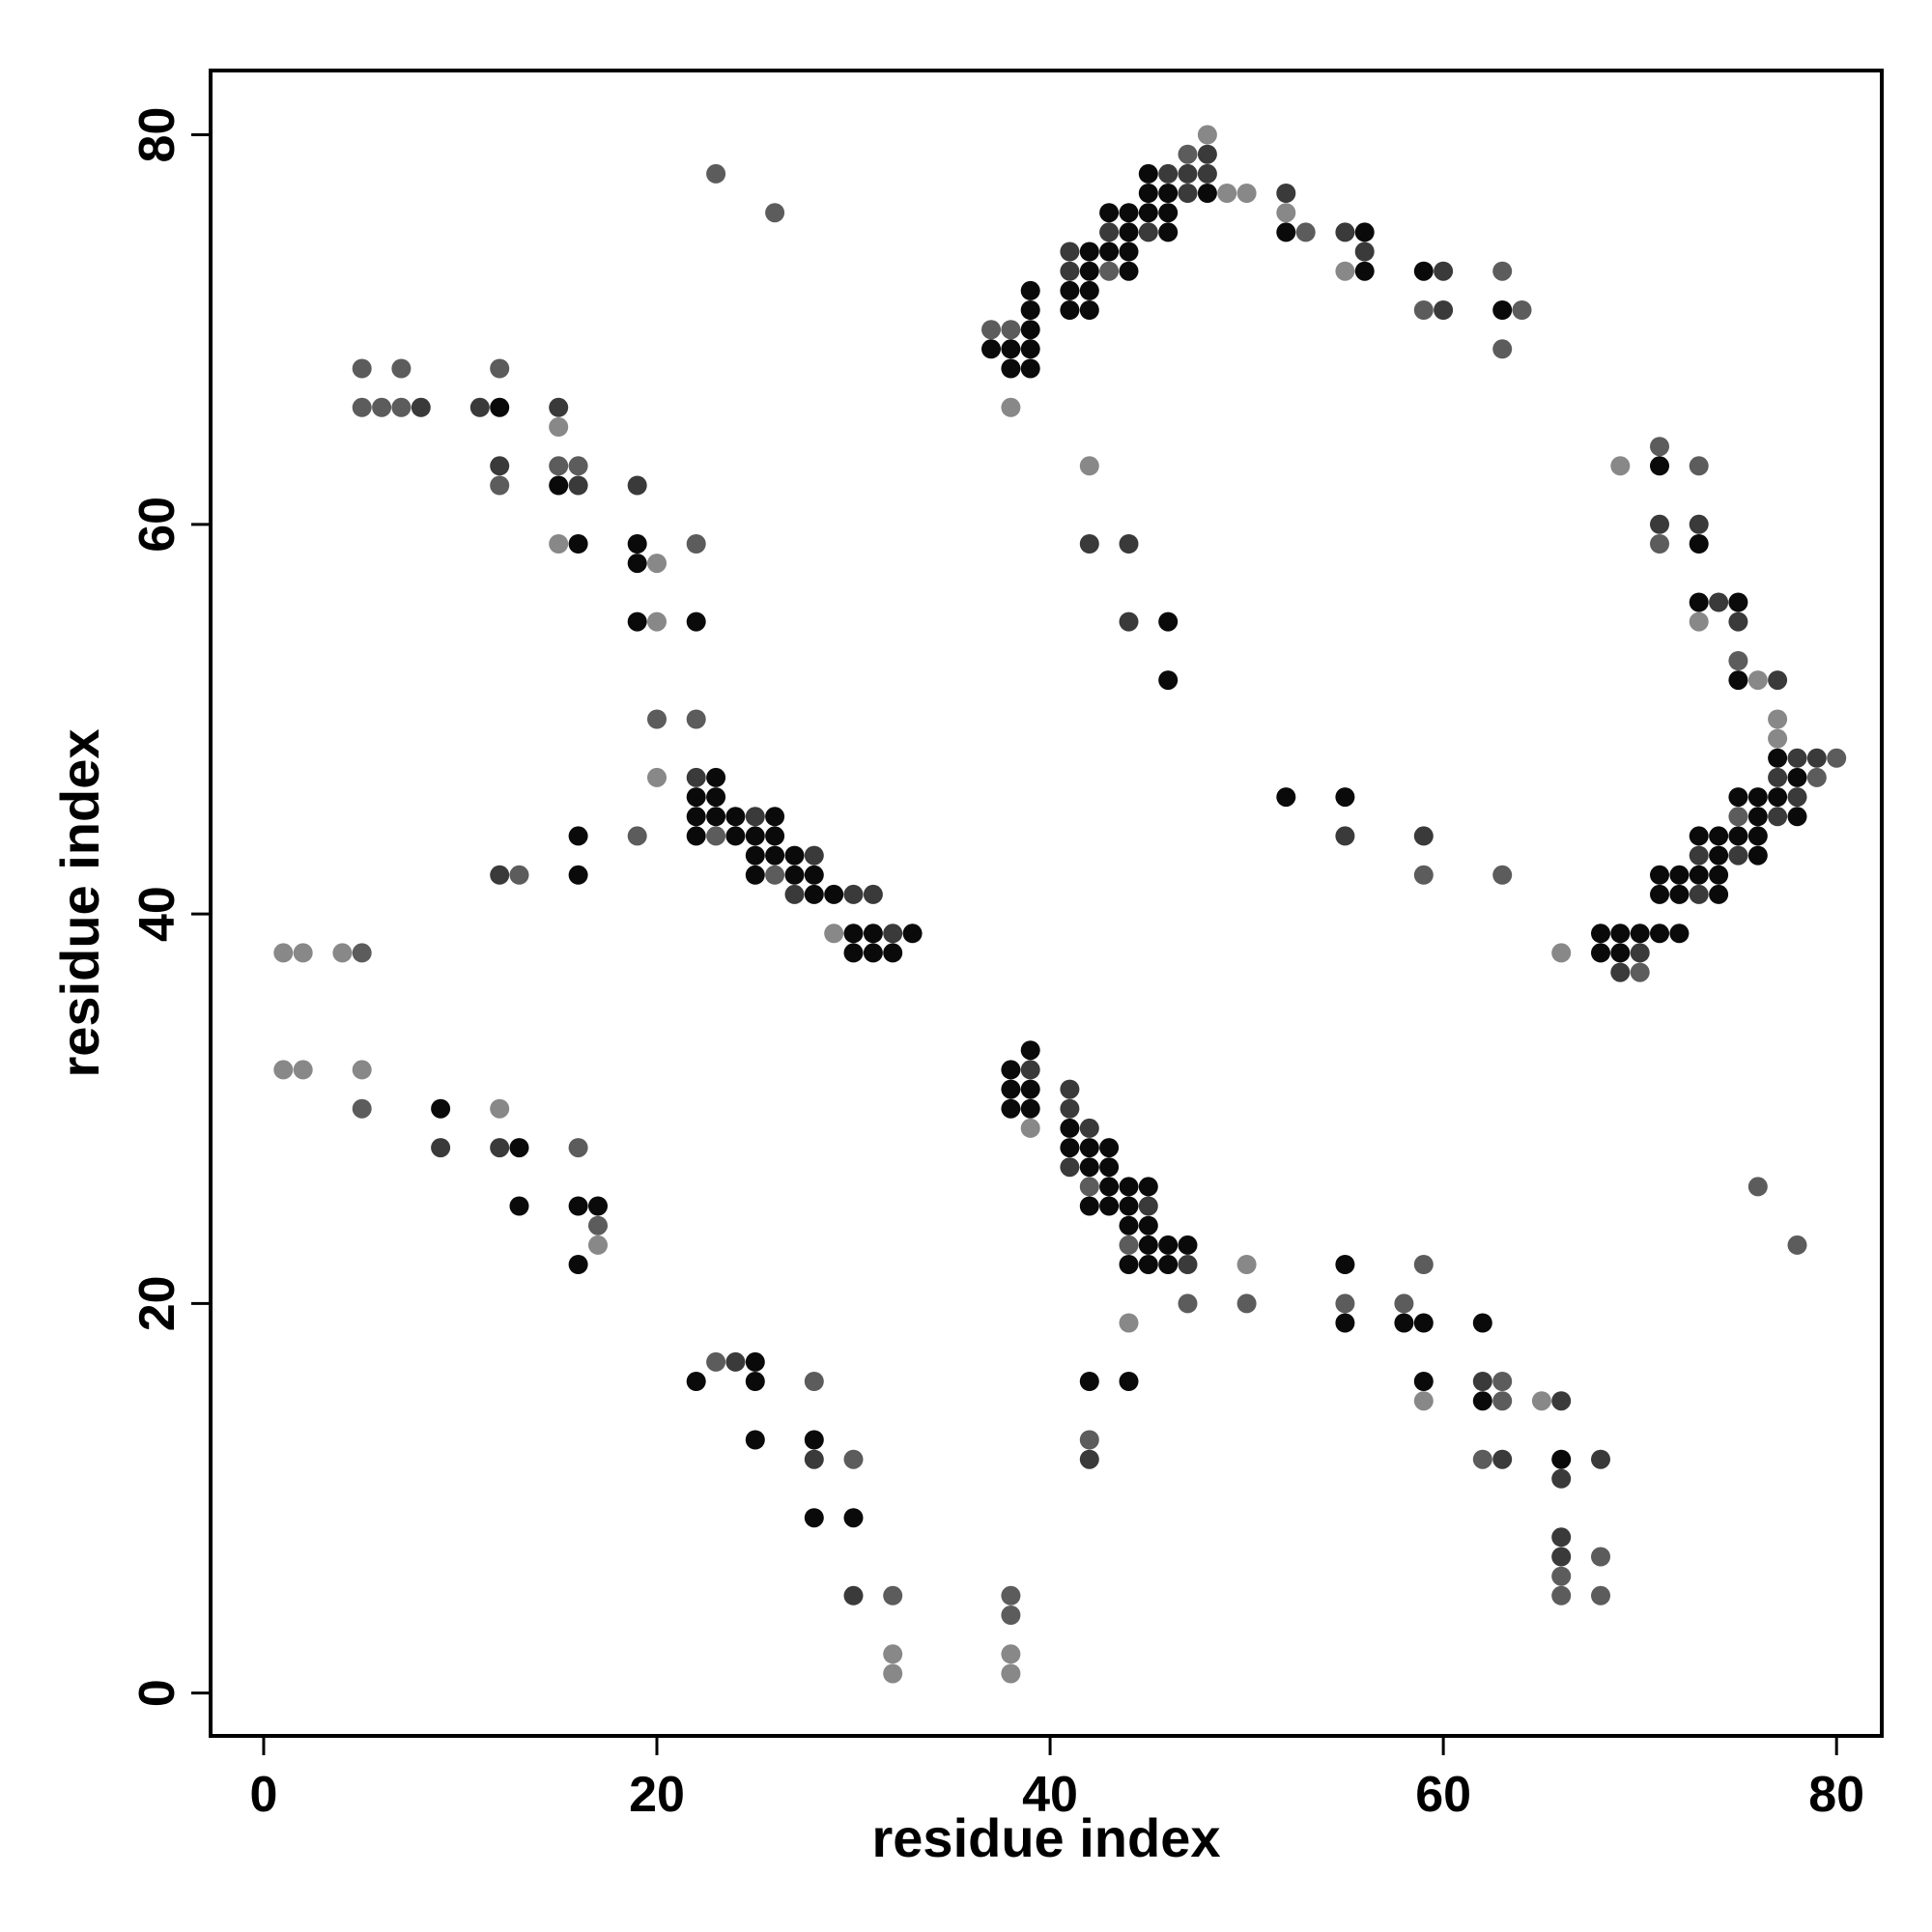 This screenshot has width=1932, height=1932. Describe the element at coordinates (1836, 1795) in the screenshot. I see `x-tick-label: 80` at that location.